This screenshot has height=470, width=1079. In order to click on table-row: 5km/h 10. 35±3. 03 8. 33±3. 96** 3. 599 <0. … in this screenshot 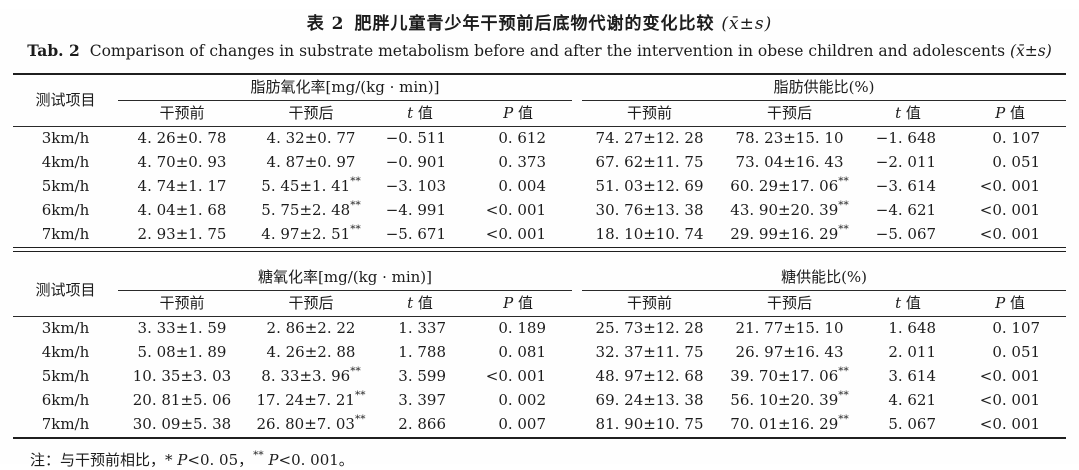, I will do `click(539, 377)`.